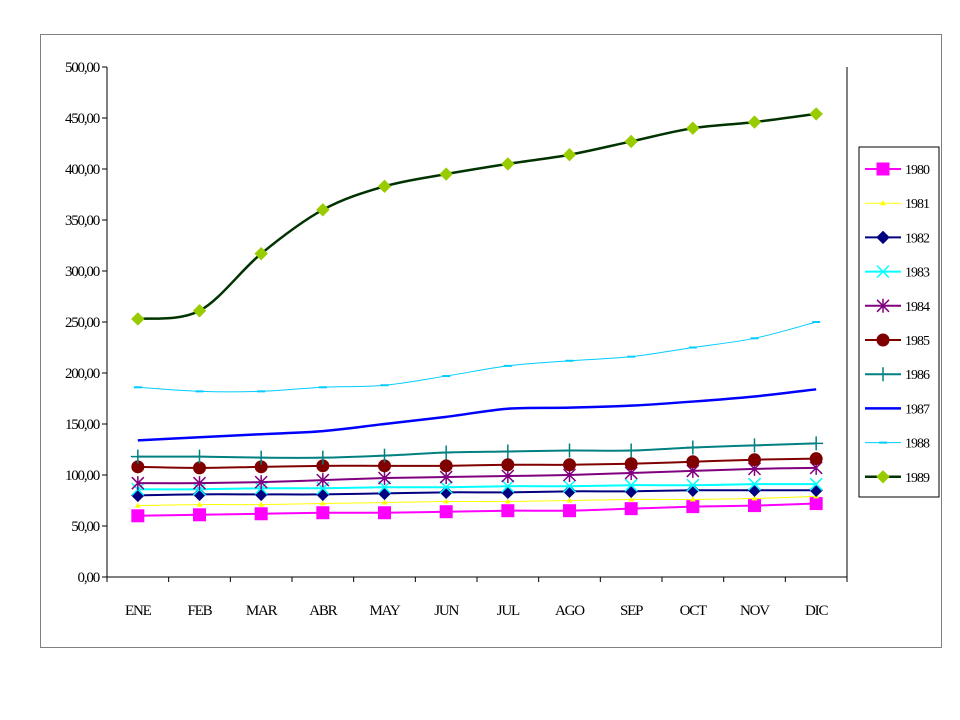 Image resolution: width=960 pixels, height=720 pixels. I want to click on legend-item-1982: 1982, so click(898, 238).